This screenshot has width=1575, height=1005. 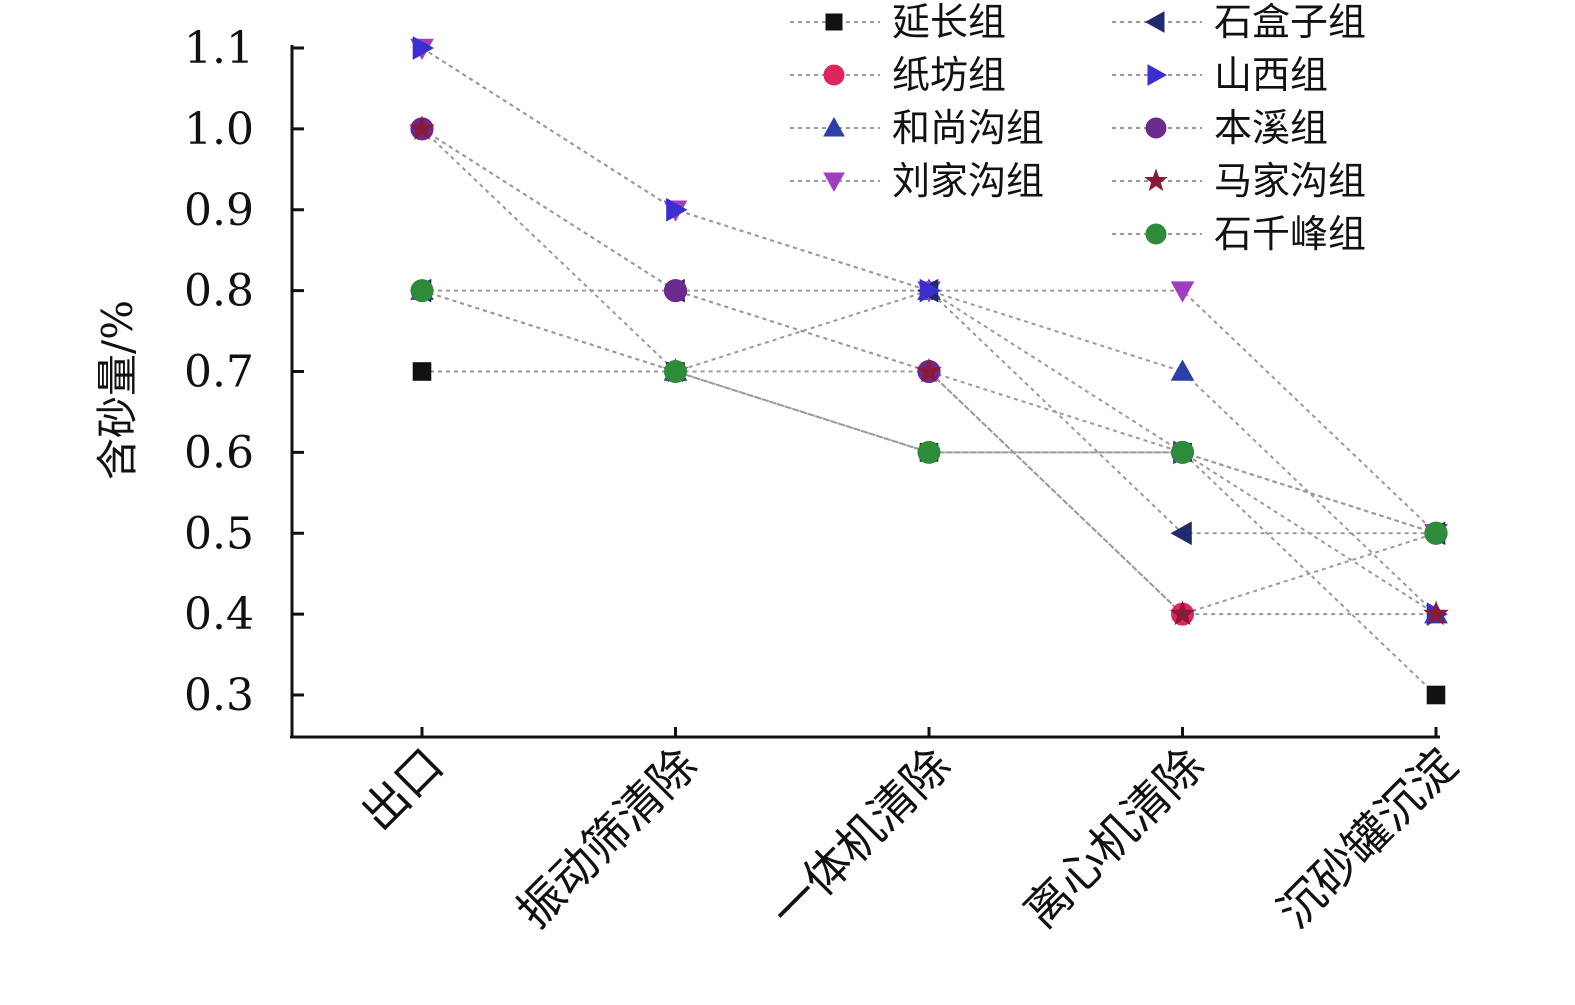 I want to click on y-tick-label: 1.1, so click(x=219, y=48).